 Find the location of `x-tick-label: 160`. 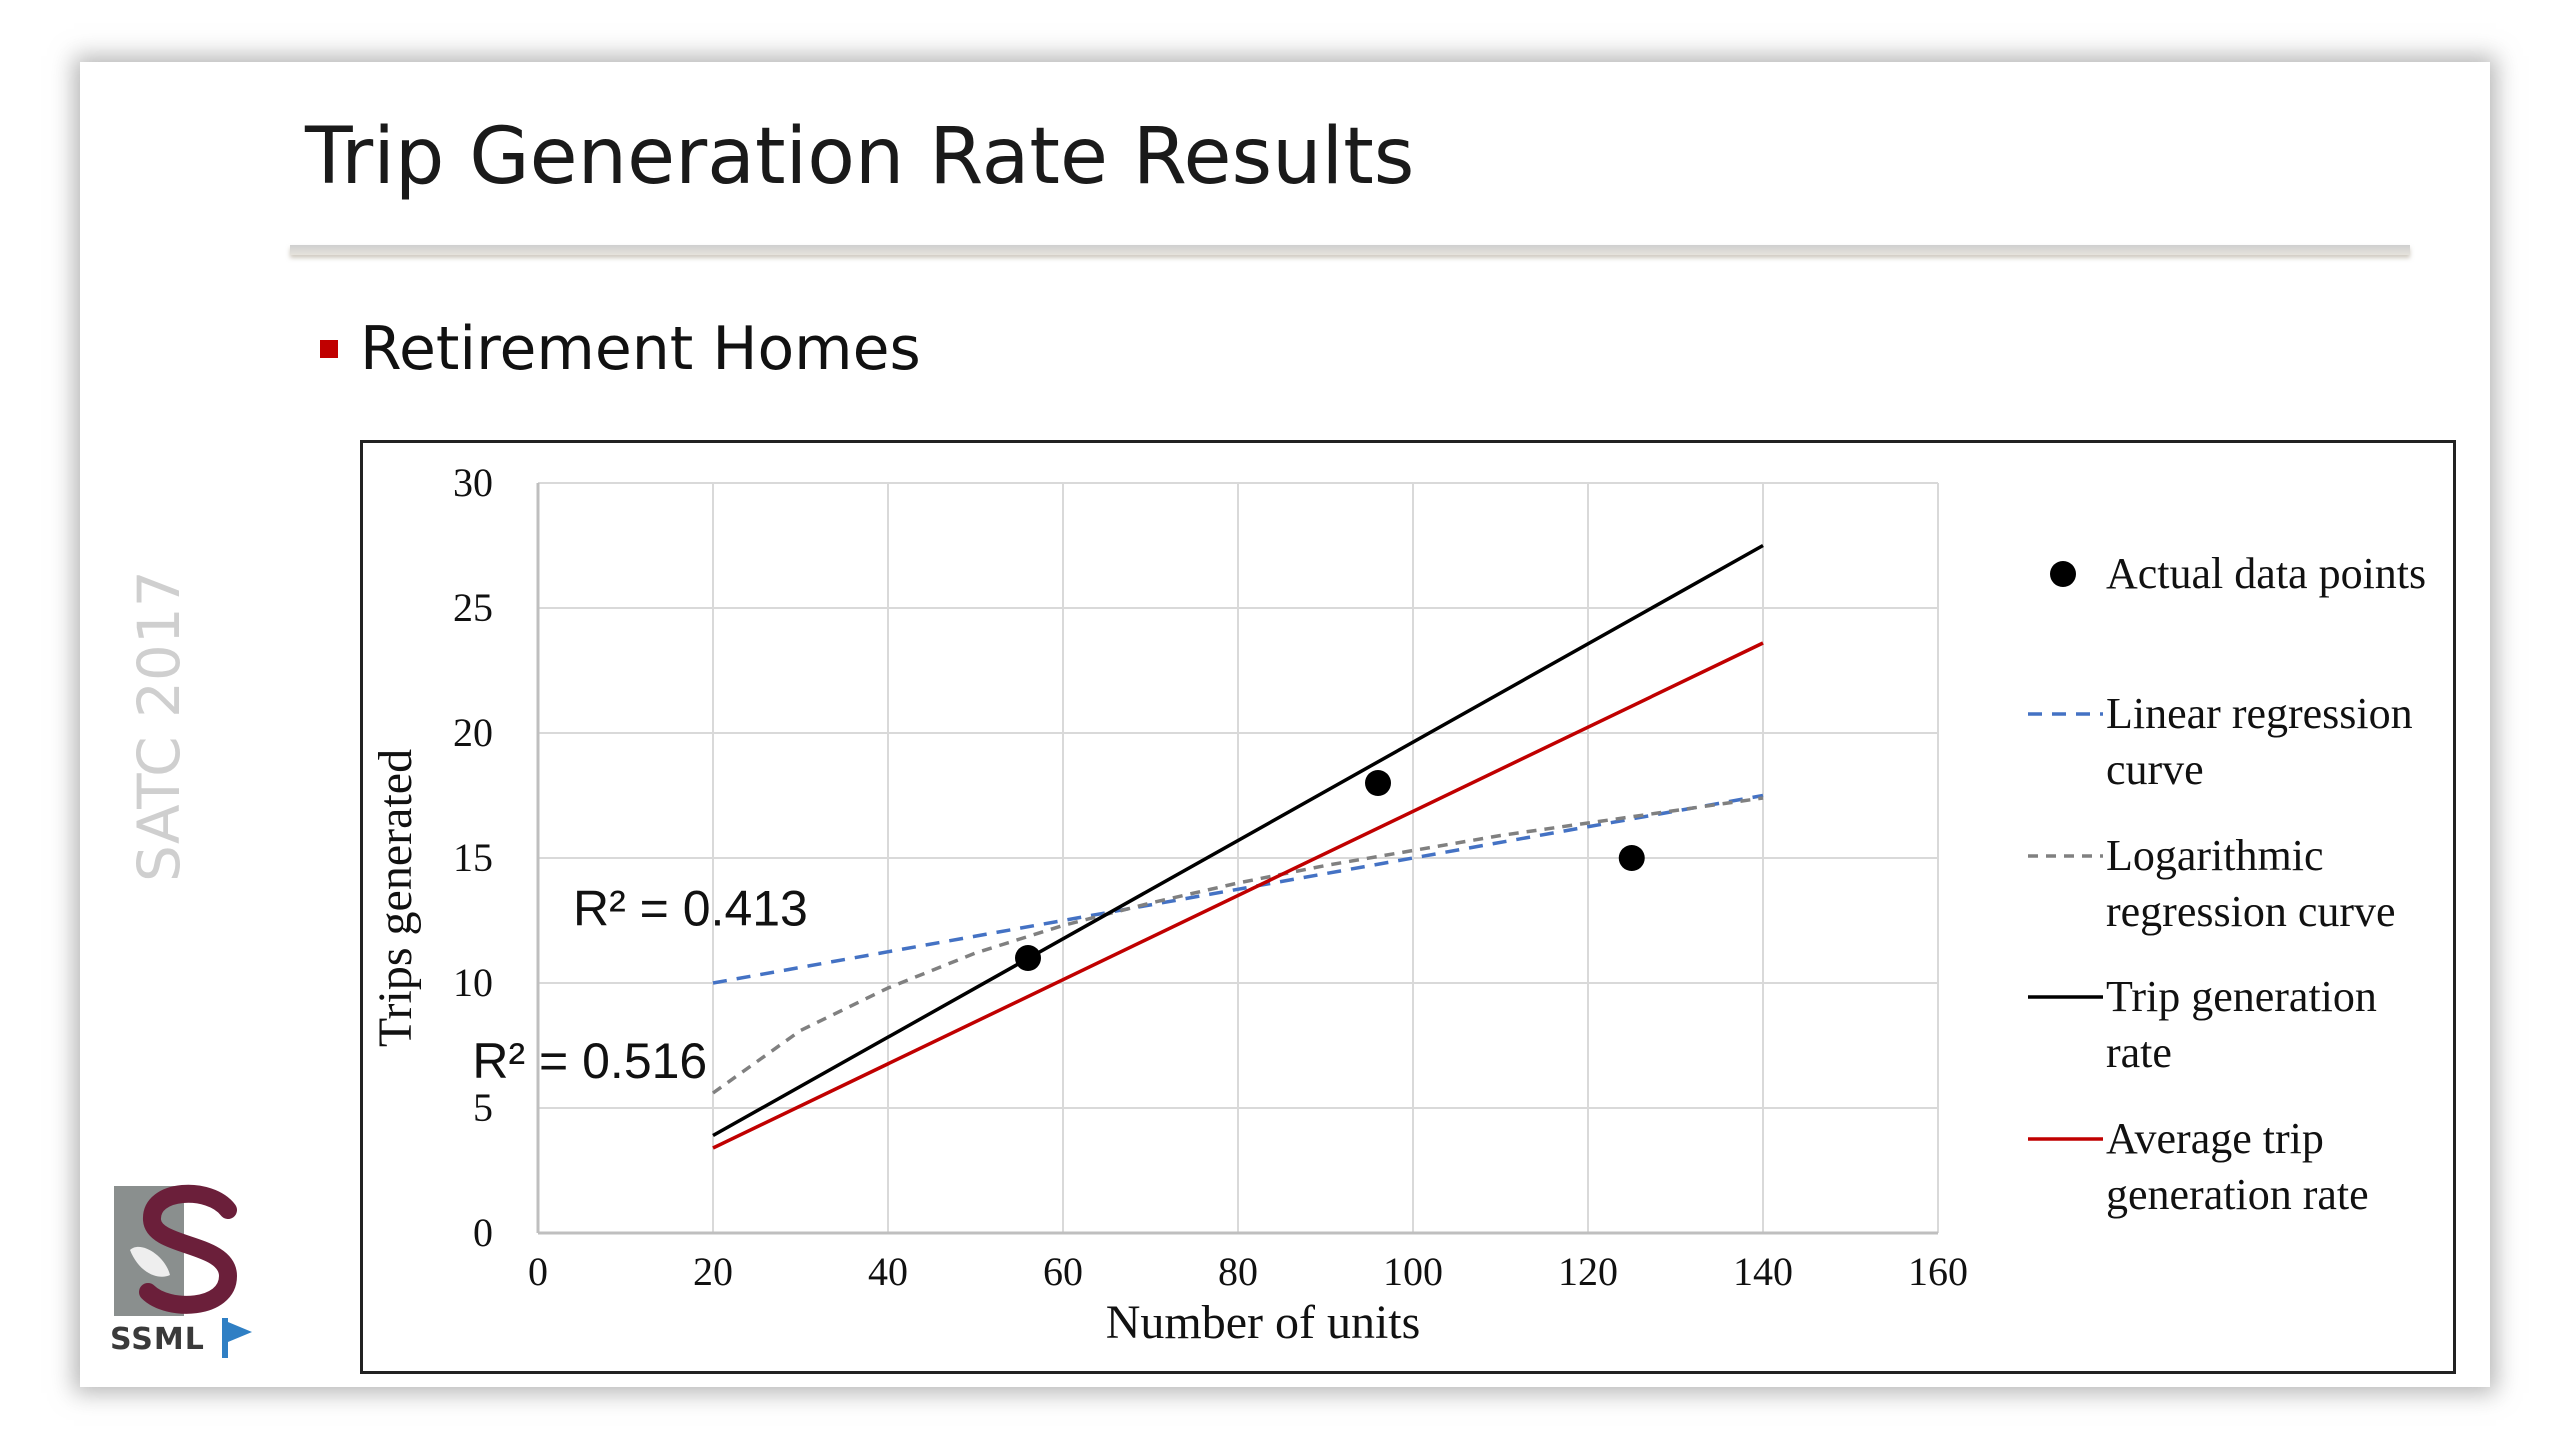

x-tick-label: 160 is located at coordinates (1938, 1271).